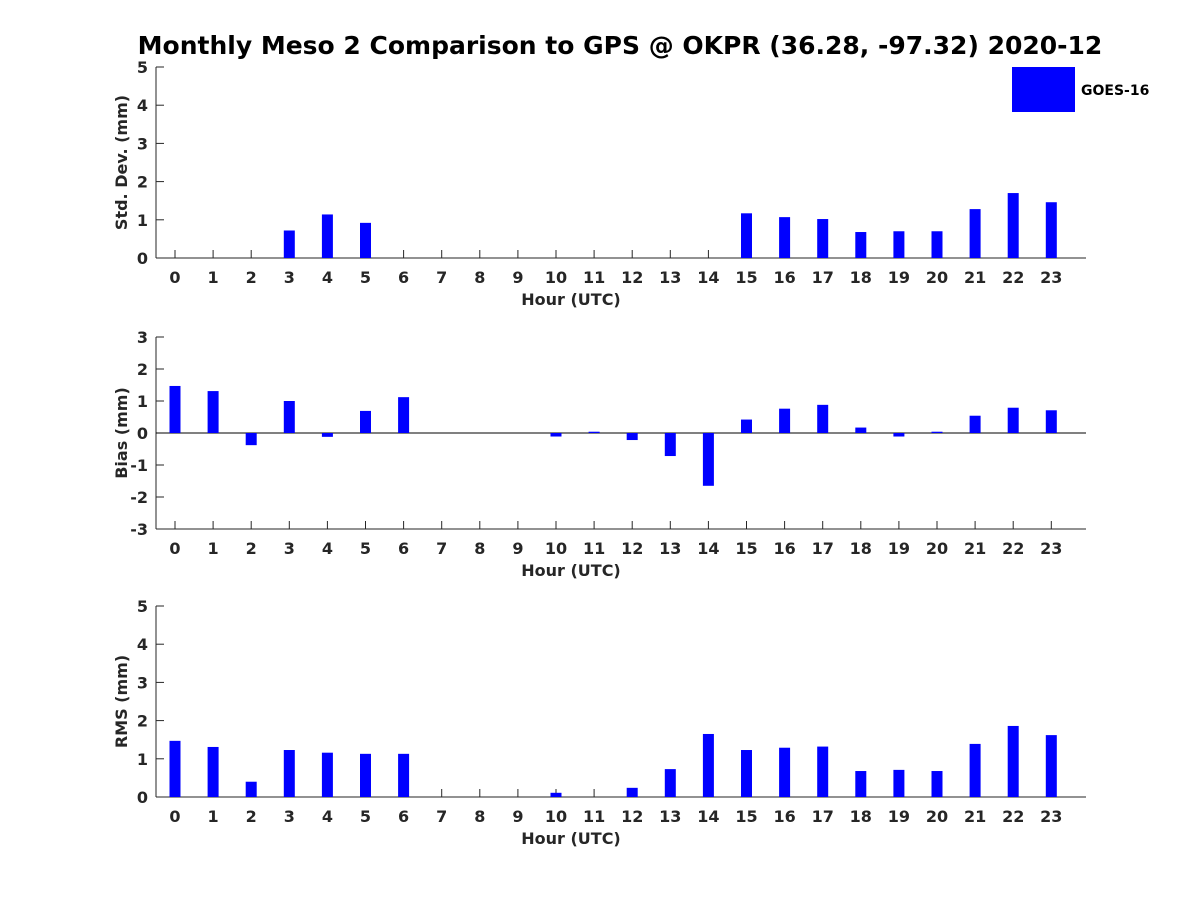 The width and height of the screenshot is (1200, 900). Describe the element at coordinates (1043, 89) in the screenshot. I see `legend-swatch` at that location.